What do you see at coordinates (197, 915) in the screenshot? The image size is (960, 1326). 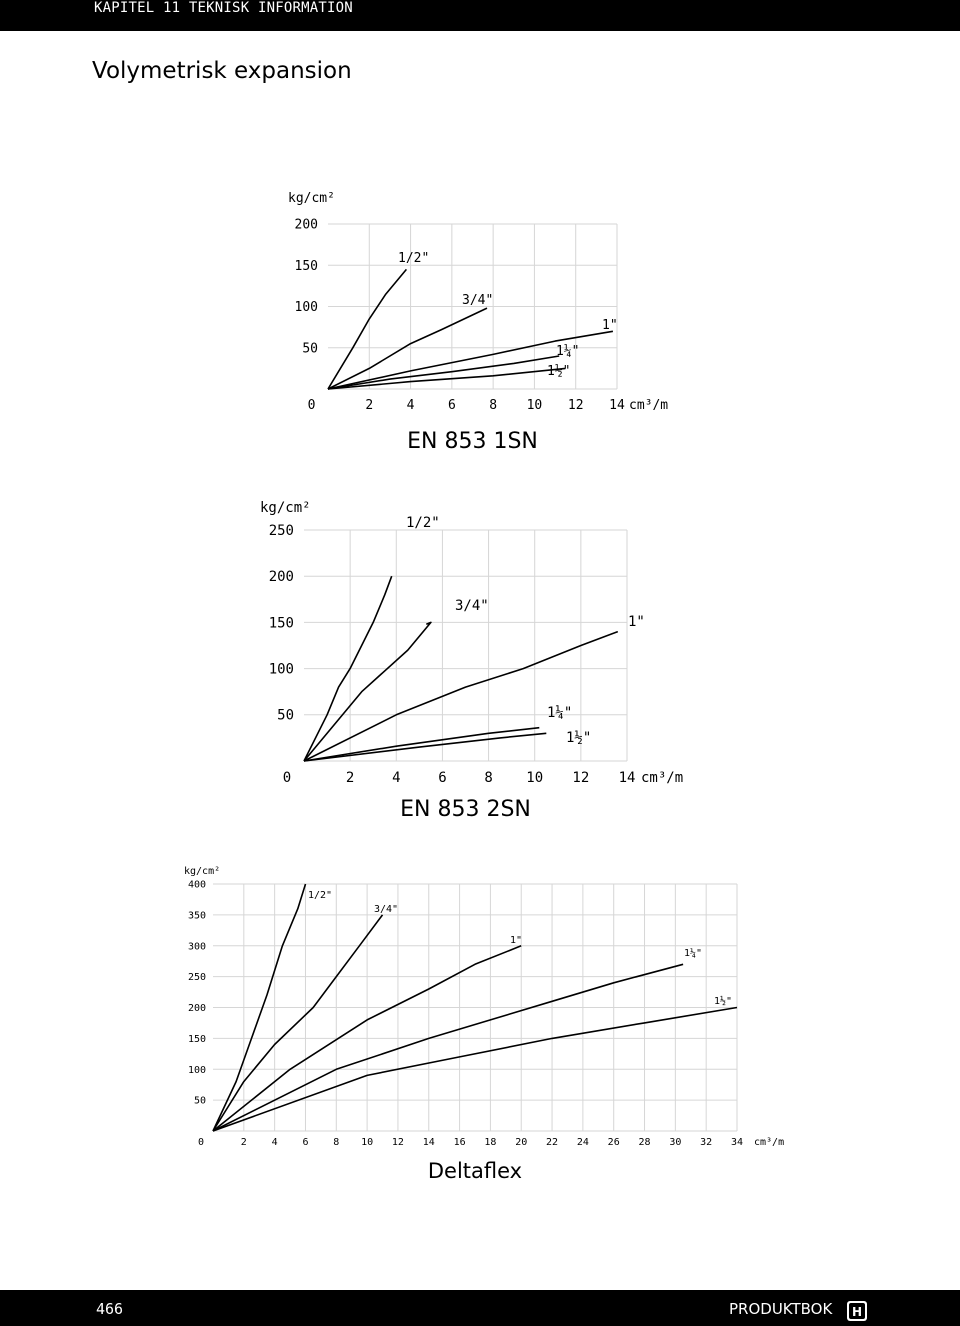 I see `chart-ytick-label: 350` at bounding box center [197, 915].